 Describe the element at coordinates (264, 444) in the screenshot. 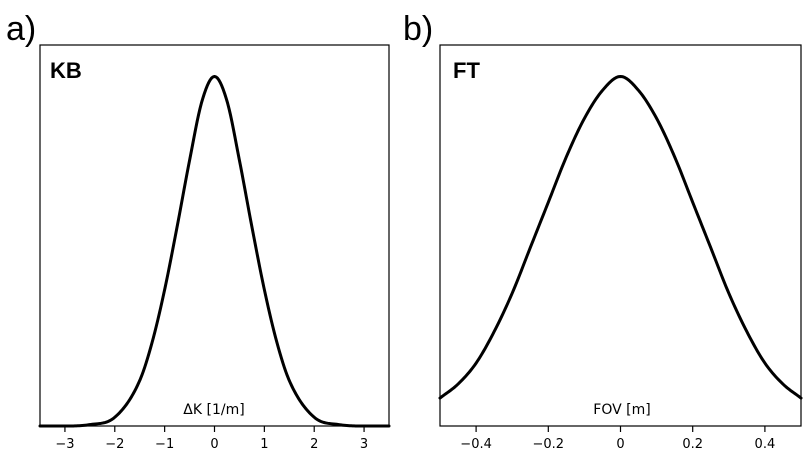

I see `panel-a-x-tick-label: 1` at that location.